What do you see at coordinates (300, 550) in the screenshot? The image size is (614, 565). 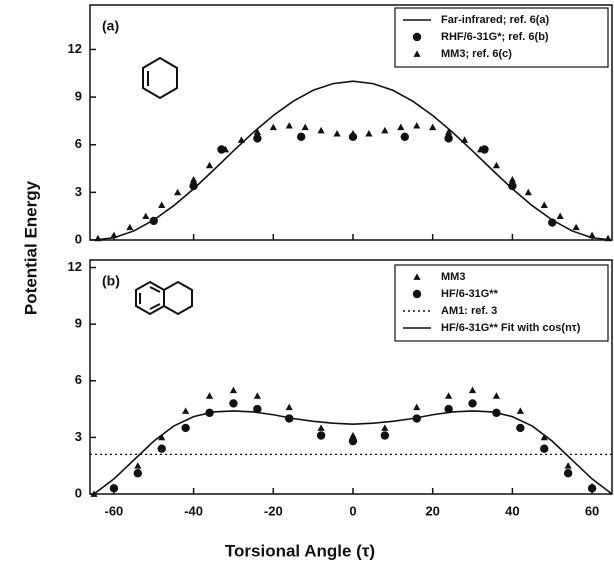 I see `x-axis-label: Torsional Angle (τ)` at bounding box center [300, 550].